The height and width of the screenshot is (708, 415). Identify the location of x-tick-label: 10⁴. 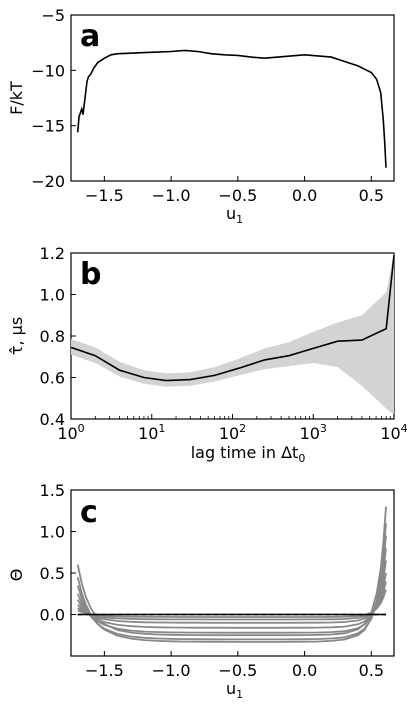
(393, 432).